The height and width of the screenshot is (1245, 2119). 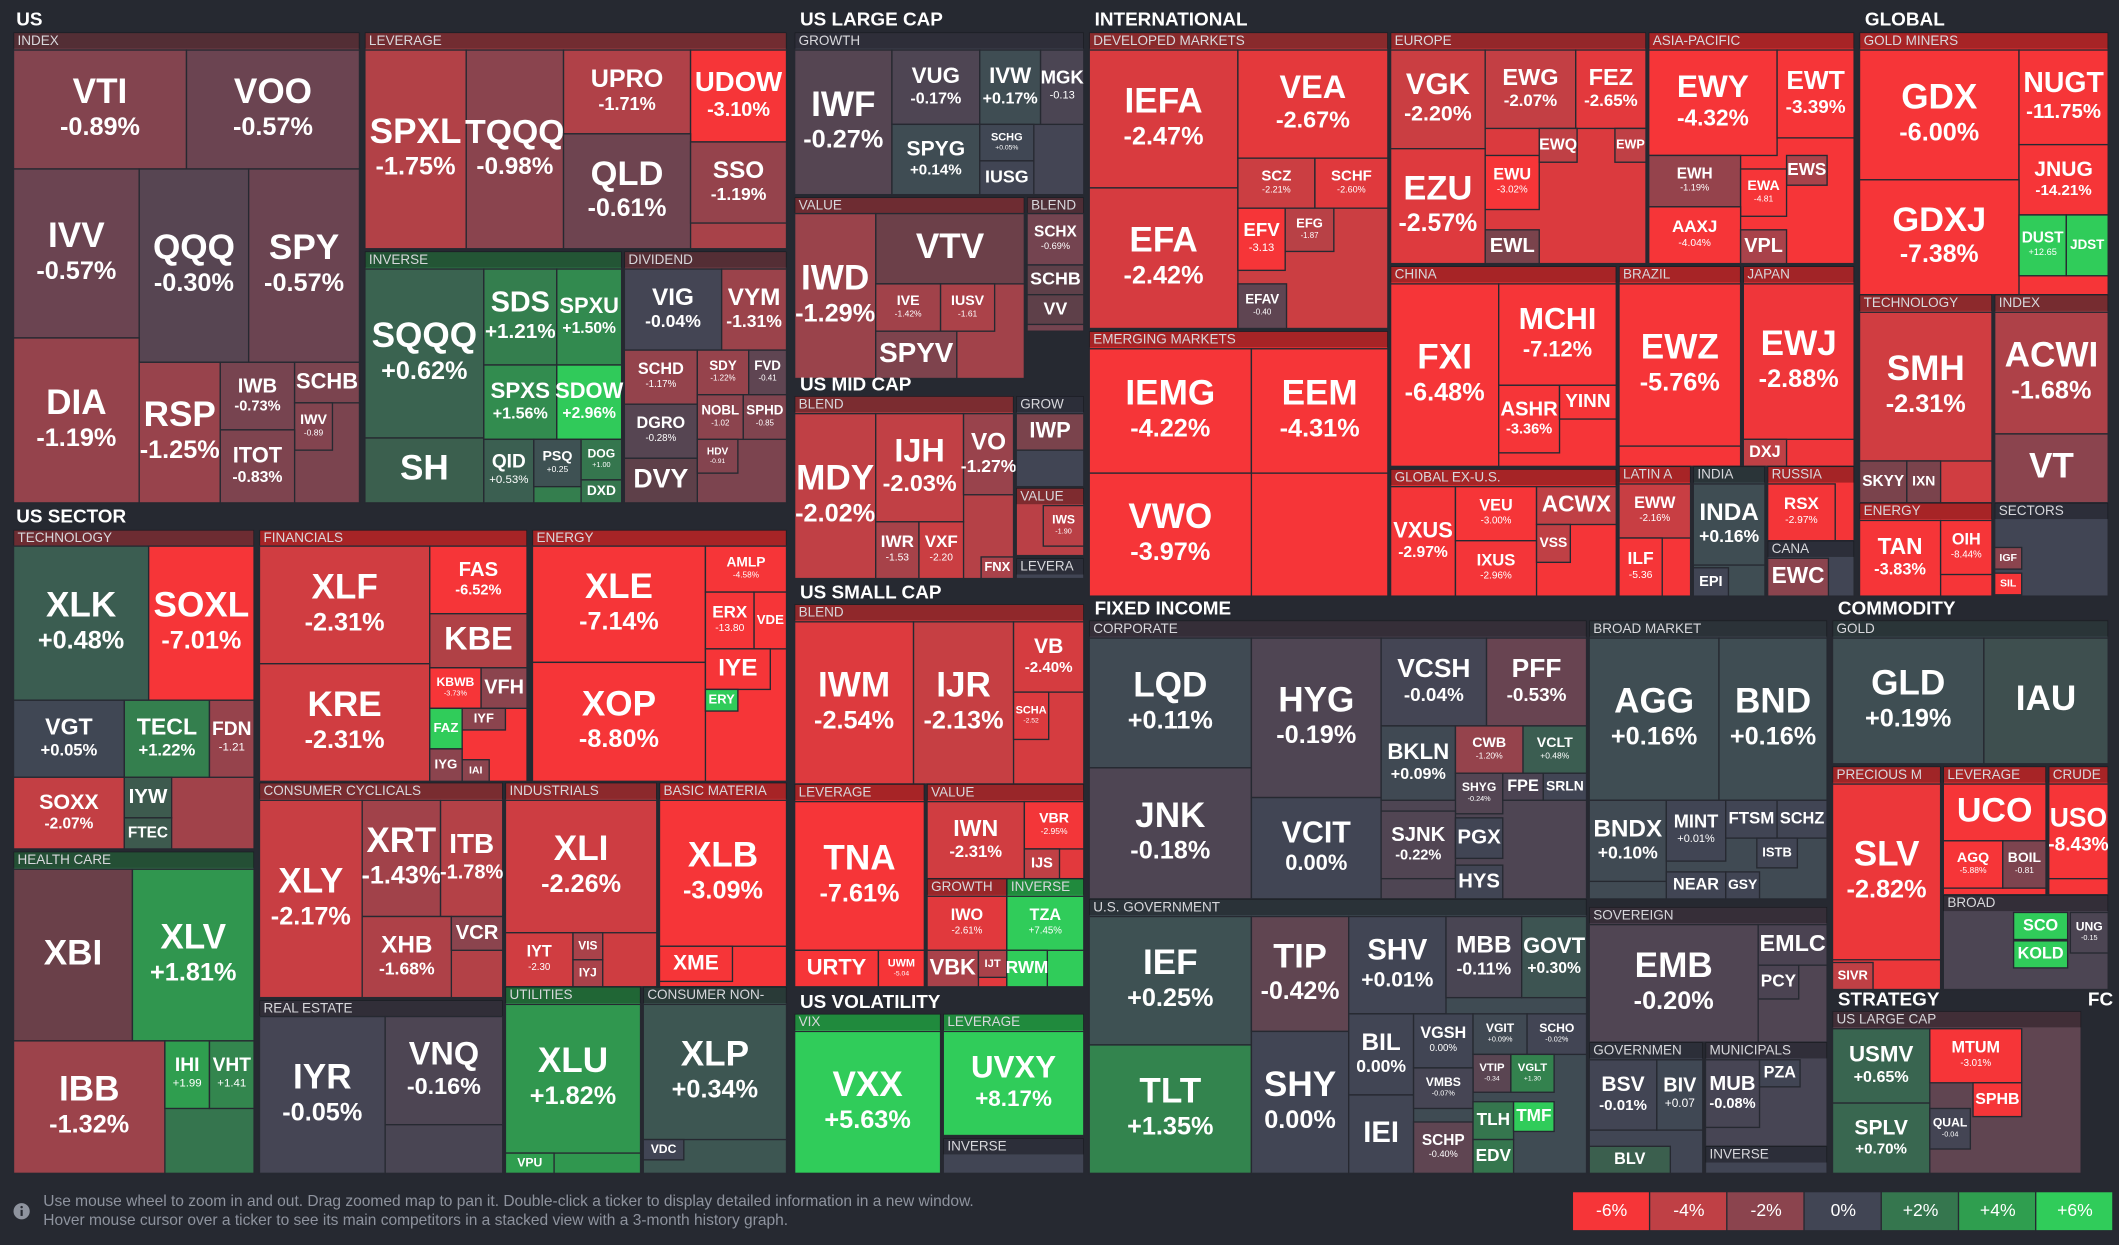 What do you see at coordinates (1055, 280) in the screenshot?
I see `tile: SCHB` at bounding box center [1055, 280].